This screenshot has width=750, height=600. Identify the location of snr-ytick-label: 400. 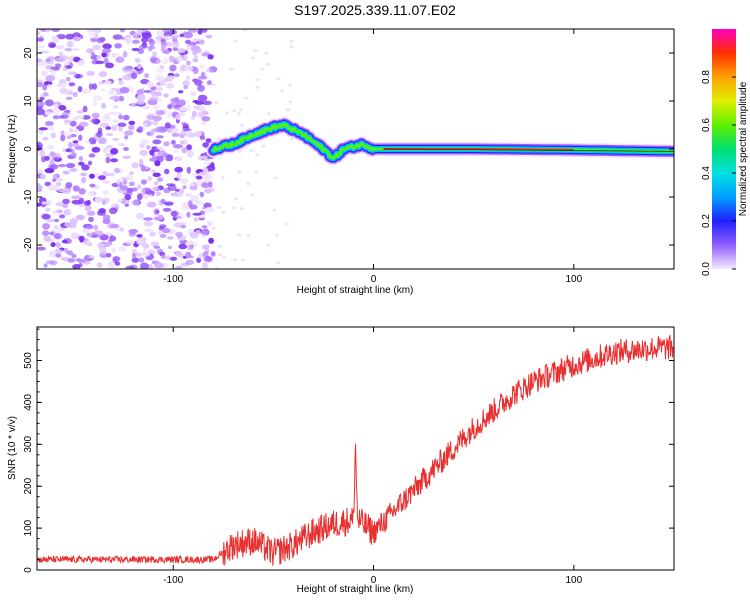
(28, 402).